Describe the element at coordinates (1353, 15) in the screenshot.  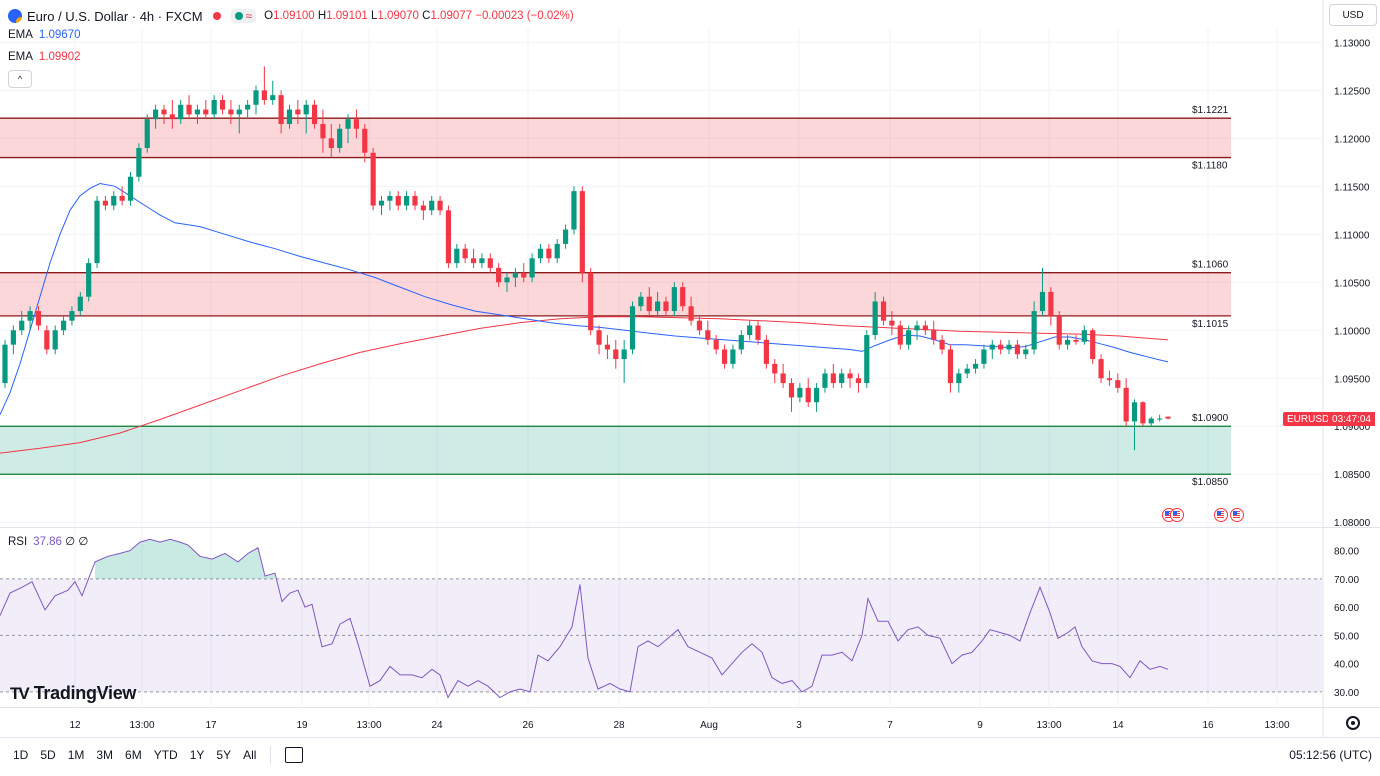
I see `currency-button: USD` at that location.